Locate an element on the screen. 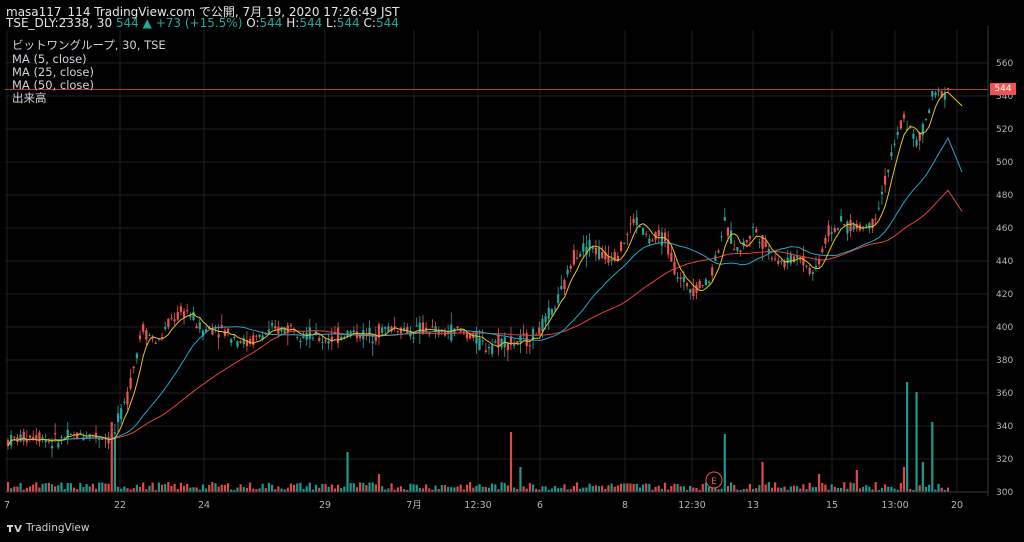 This screenshot has width=1024, height=542. x-tick-label: 12:30 is located at coordinates (477, 505).